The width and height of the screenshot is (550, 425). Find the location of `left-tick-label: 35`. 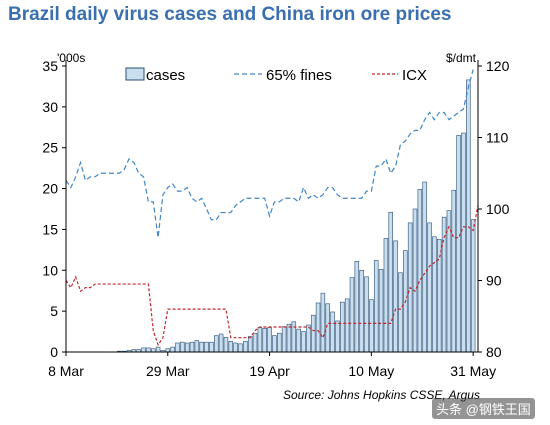

left-tick-label: 35 is located at coordinates (50, 66).